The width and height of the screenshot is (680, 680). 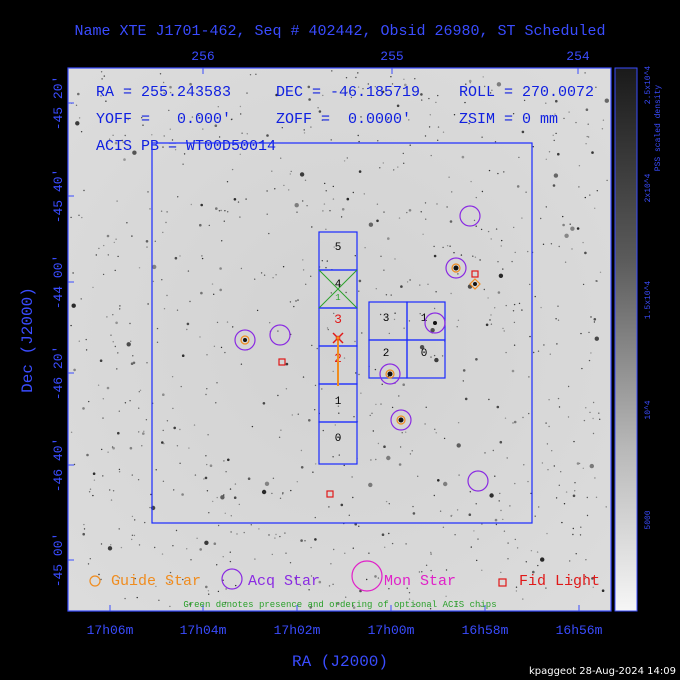 I want to click on colorbar-tick-label: 2.5x10^4, so click(x=648, y=85).